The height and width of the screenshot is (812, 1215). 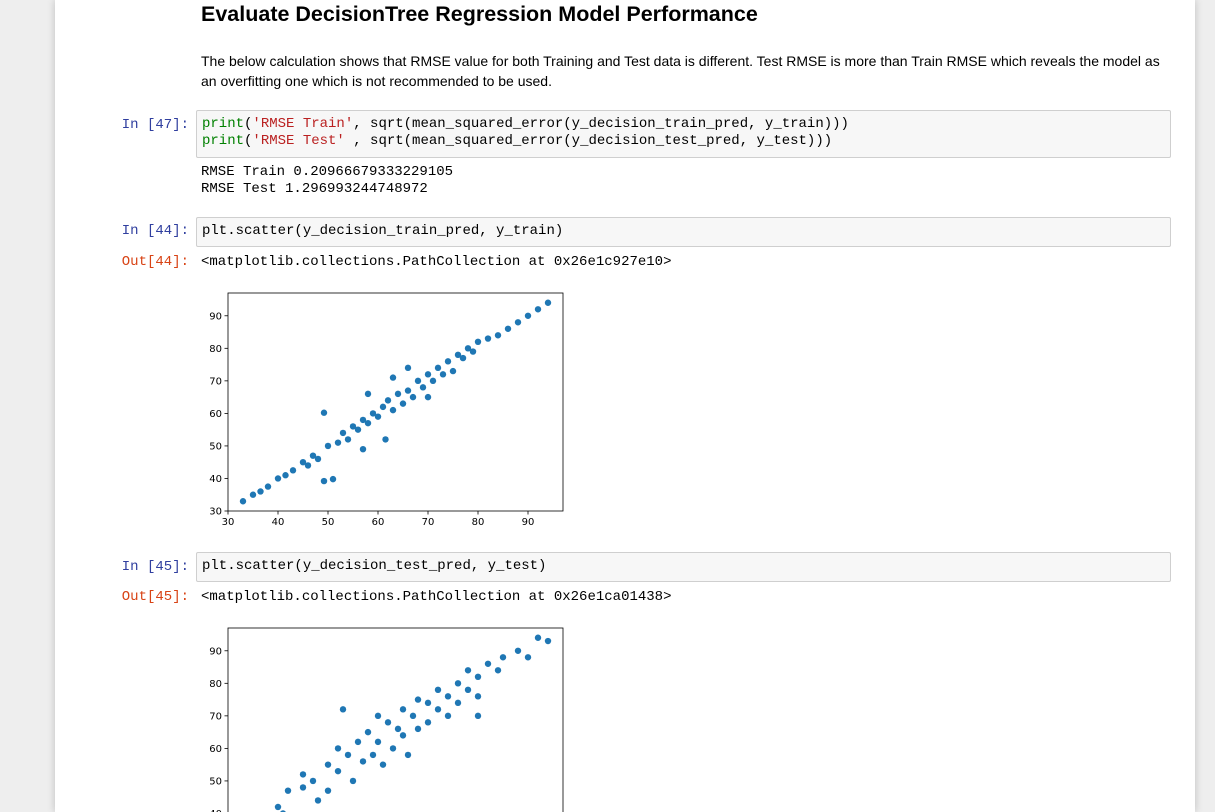 I want to click on code: (, so click(x=248, y=124).